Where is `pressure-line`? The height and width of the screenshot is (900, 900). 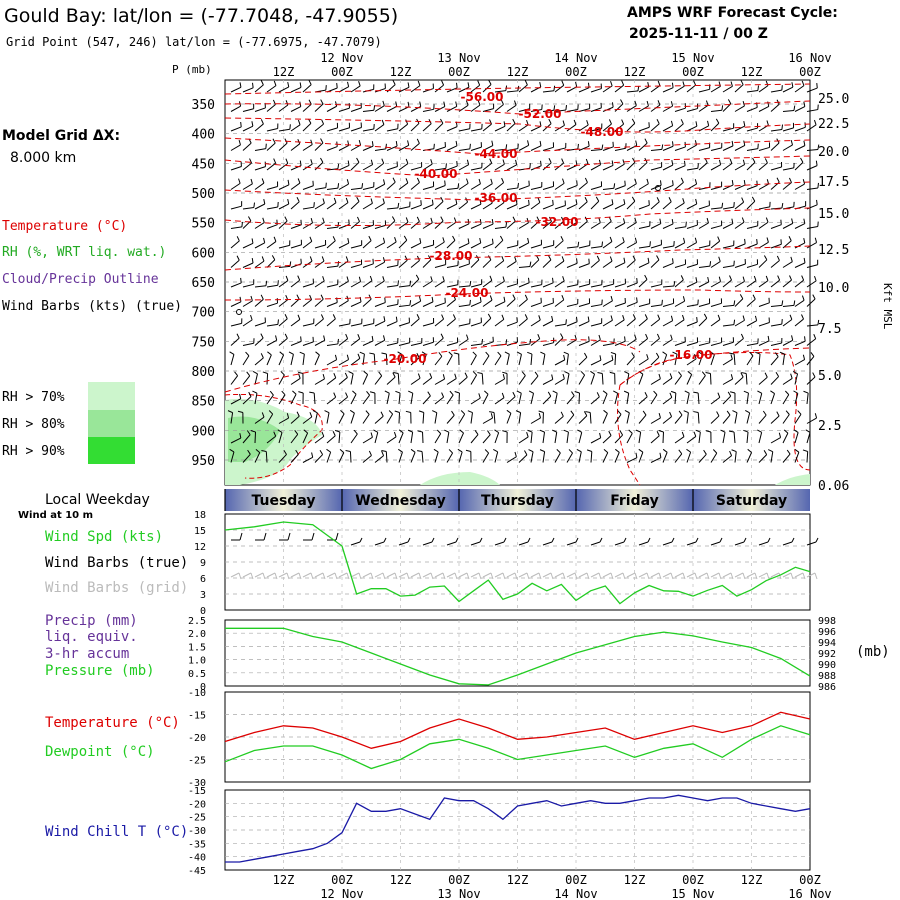
pressure-line is located at coordinates (518, 656).